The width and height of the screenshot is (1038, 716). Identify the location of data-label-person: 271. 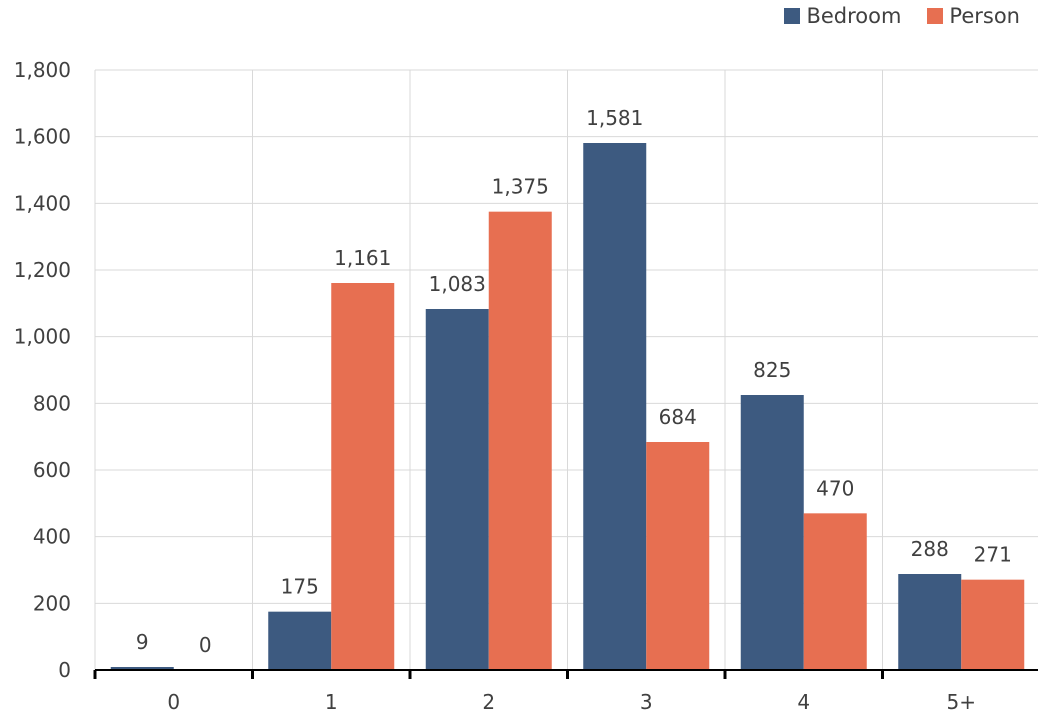
(993, 555).